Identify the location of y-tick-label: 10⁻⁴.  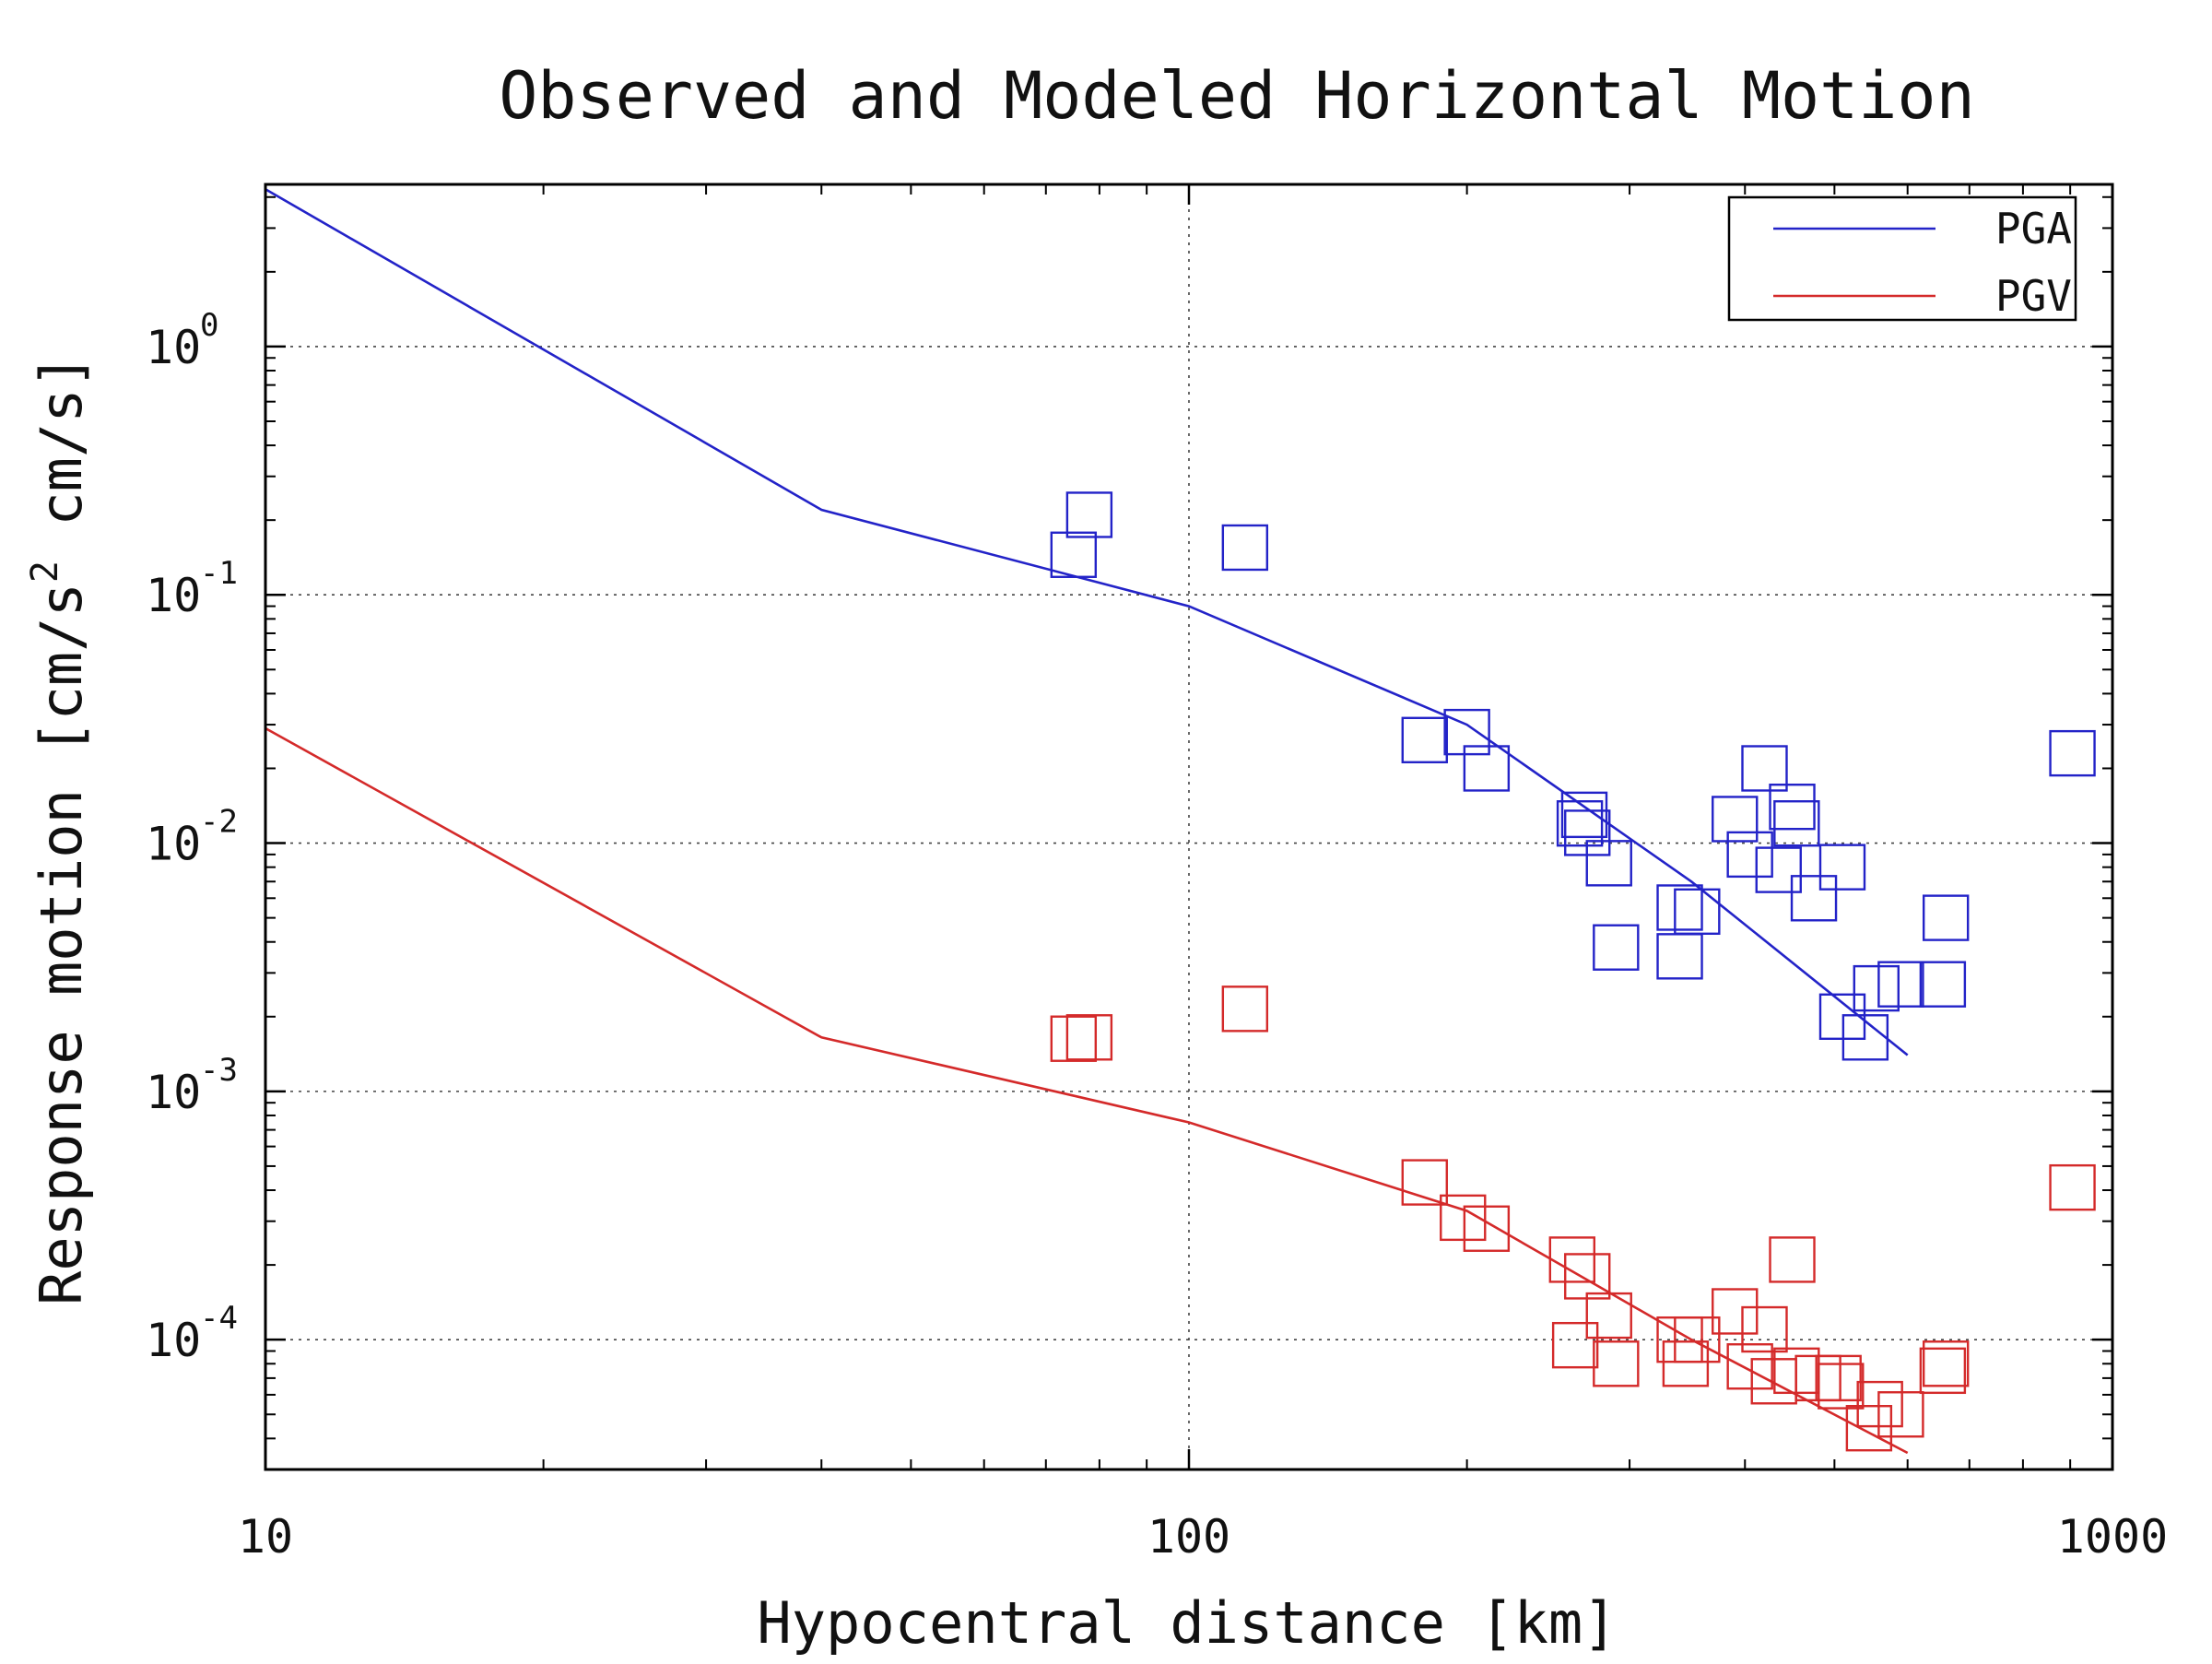
(192, 1333).